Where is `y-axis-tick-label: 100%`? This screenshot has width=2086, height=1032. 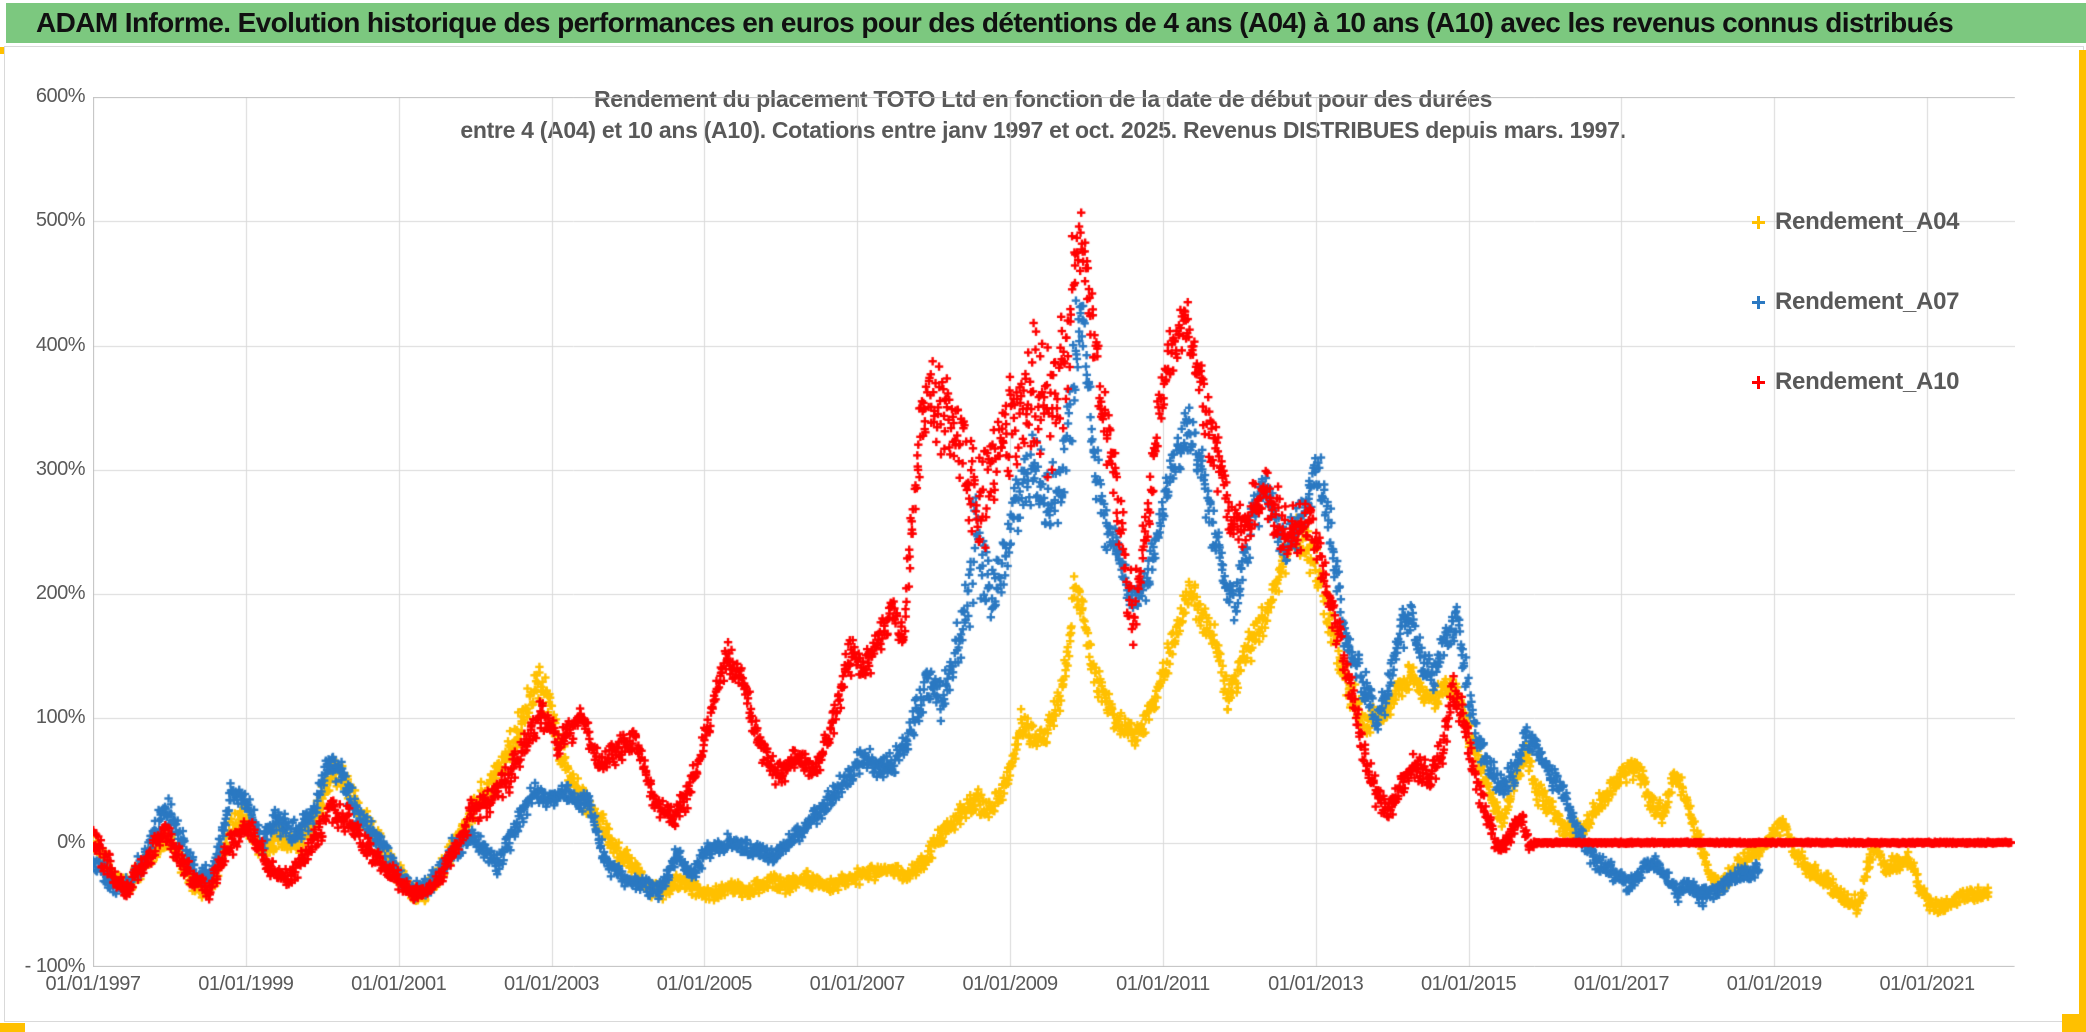
y-axis-tick-label: 100% is located at coordinates (60, 717).